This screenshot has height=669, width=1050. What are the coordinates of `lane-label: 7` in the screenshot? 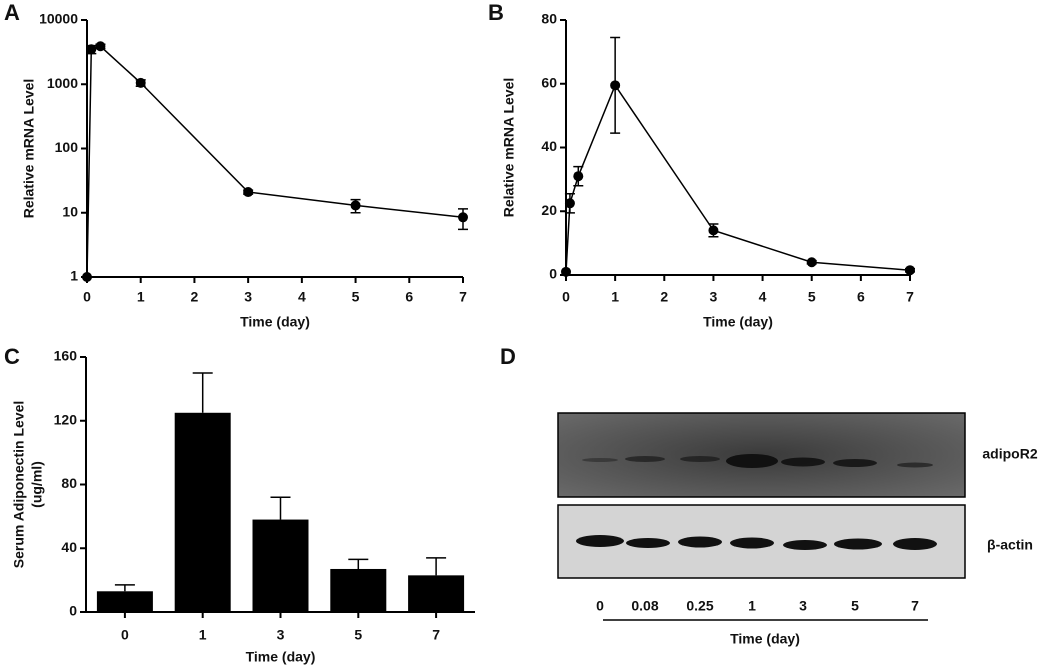 It's located at (915, 606).